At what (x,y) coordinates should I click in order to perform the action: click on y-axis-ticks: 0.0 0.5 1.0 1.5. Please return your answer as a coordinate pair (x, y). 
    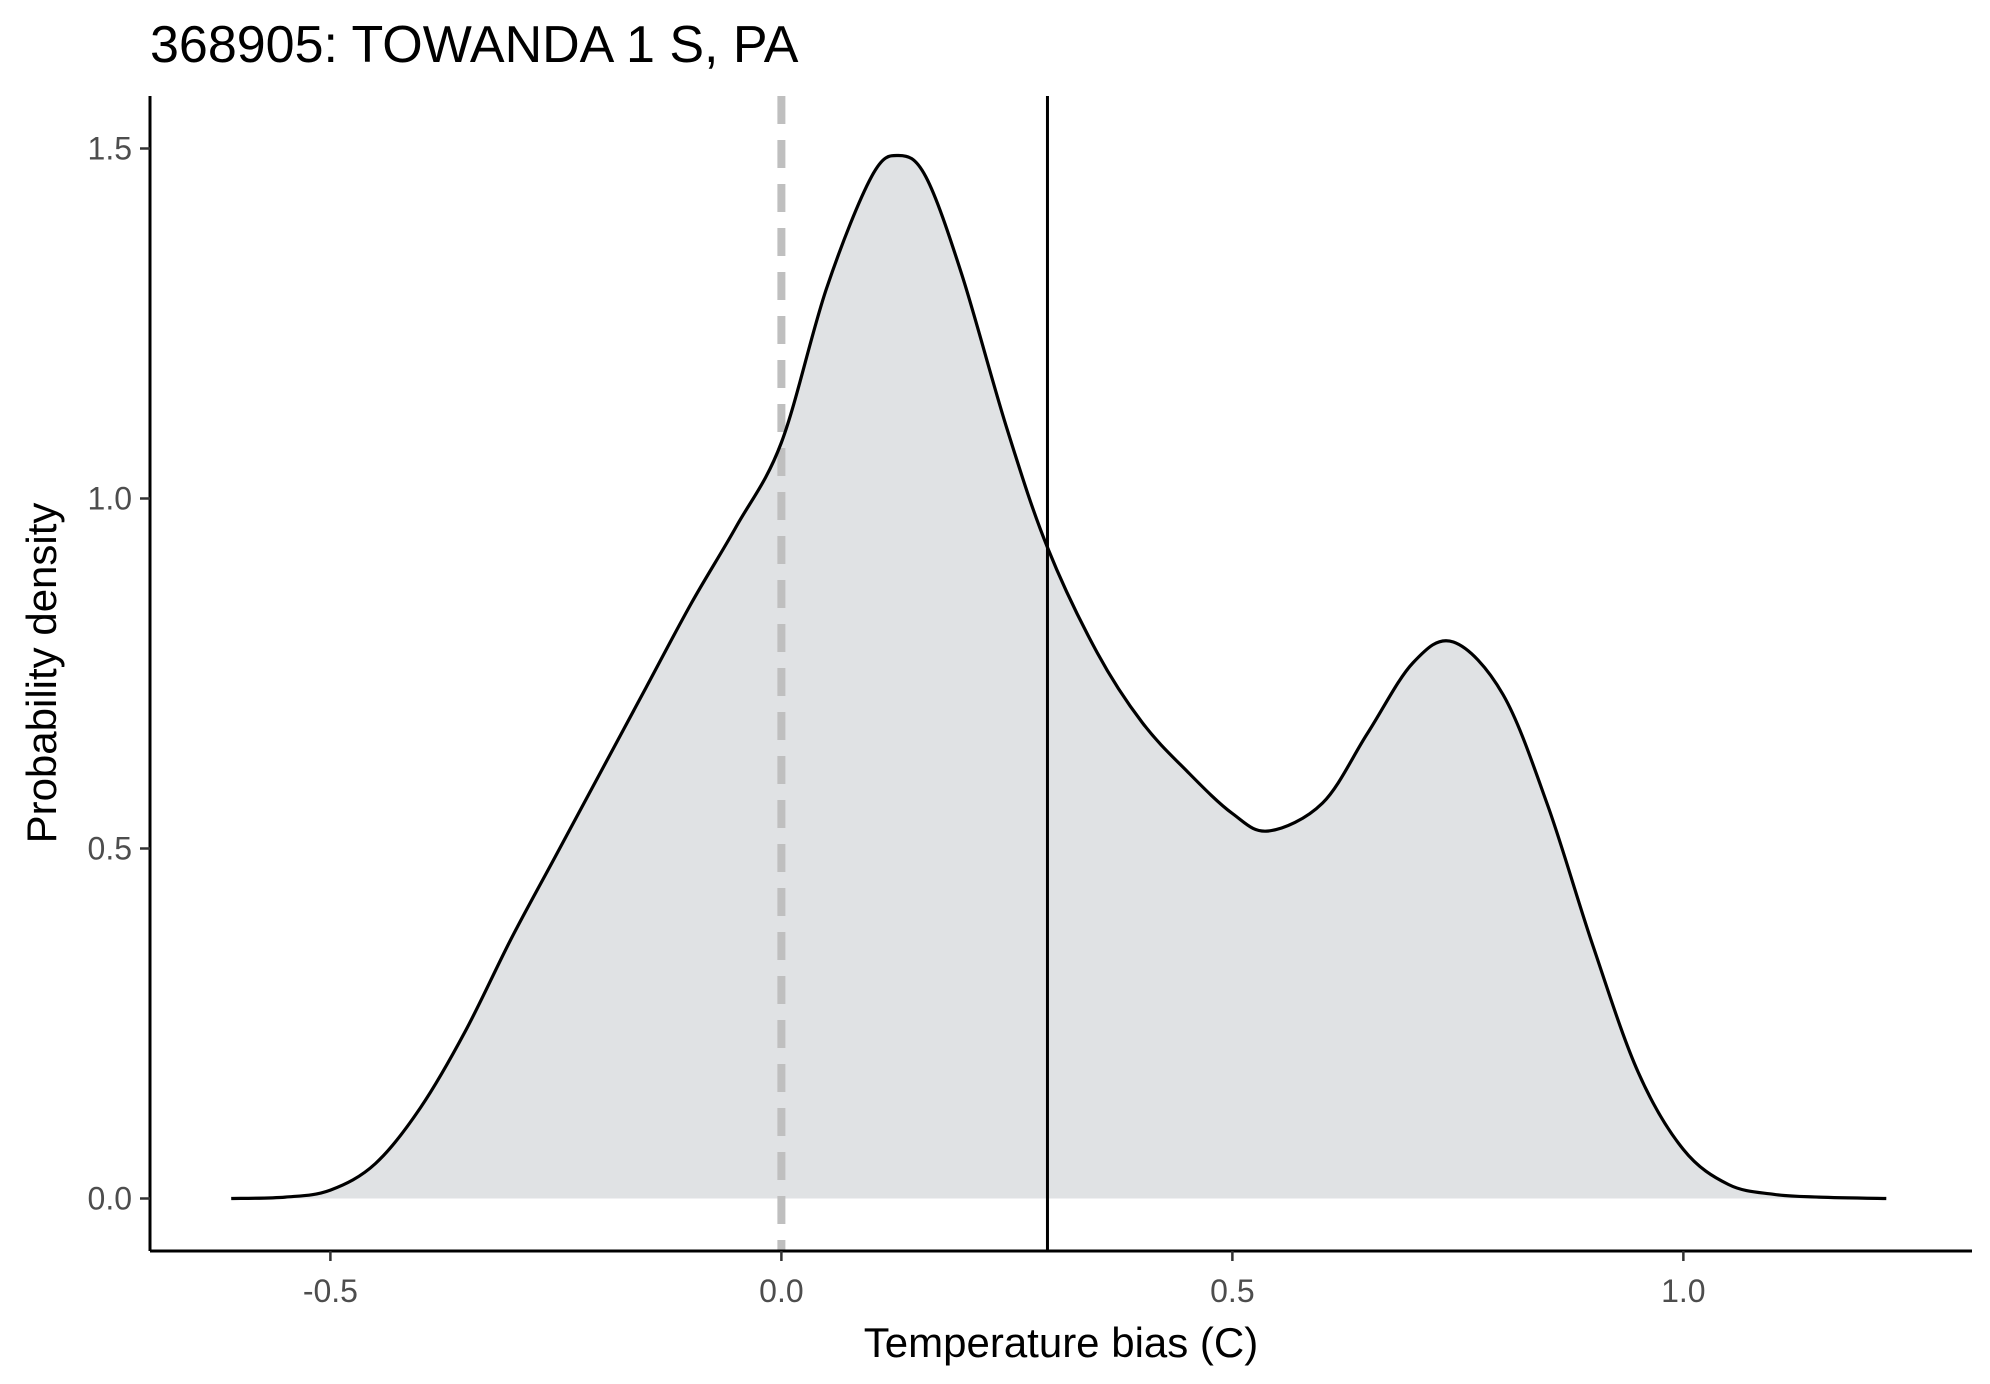
    Looking at the image, I should click on (119, 674).